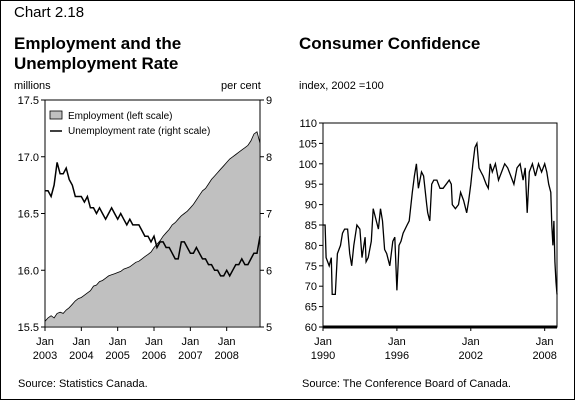  I want to click on confidence-y-tick-label: 90, so click(311, 206).